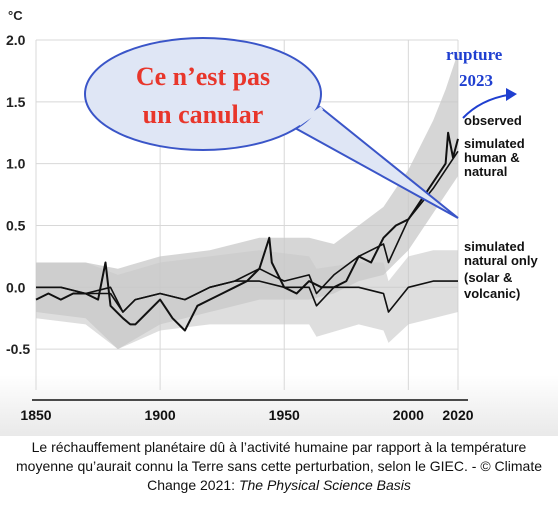 This screenshot has height=511, width=558. I want to click on rupture-line-1: rupture, so click(474, 54).